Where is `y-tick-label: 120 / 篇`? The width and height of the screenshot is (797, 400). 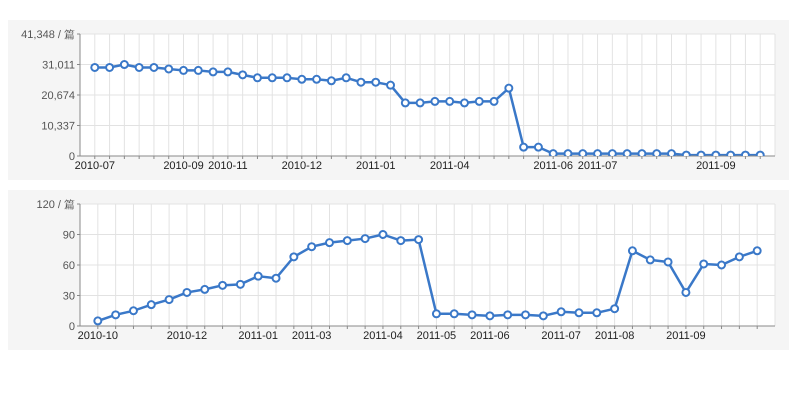 y-tick-label: 120 / 篇 is located at coordinates (55, 204).